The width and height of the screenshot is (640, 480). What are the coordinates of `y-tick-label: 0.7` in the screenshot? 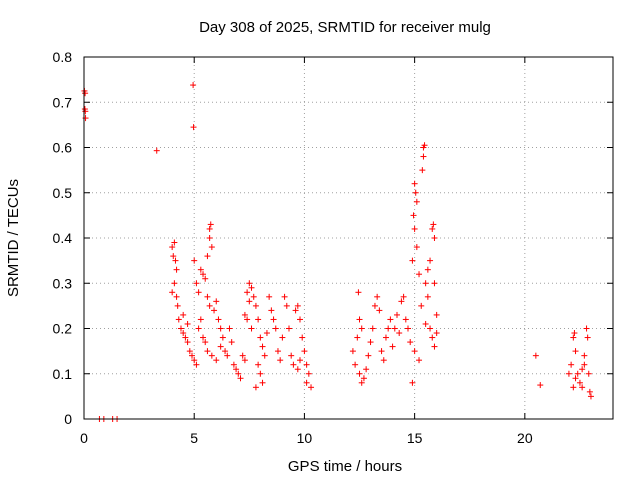 It's located at (63, 102).